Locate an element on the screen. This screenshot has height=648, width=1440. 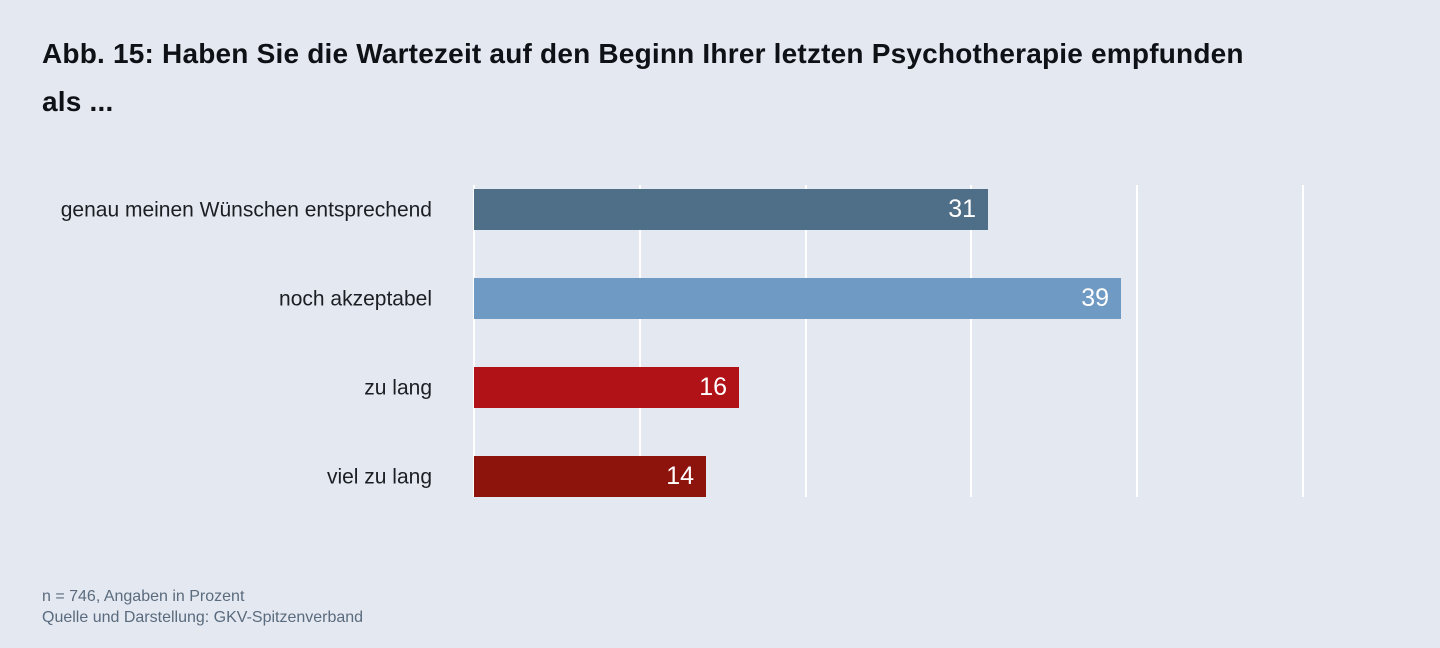
bar-value-label: 14 is located at coordinates (680, 476).